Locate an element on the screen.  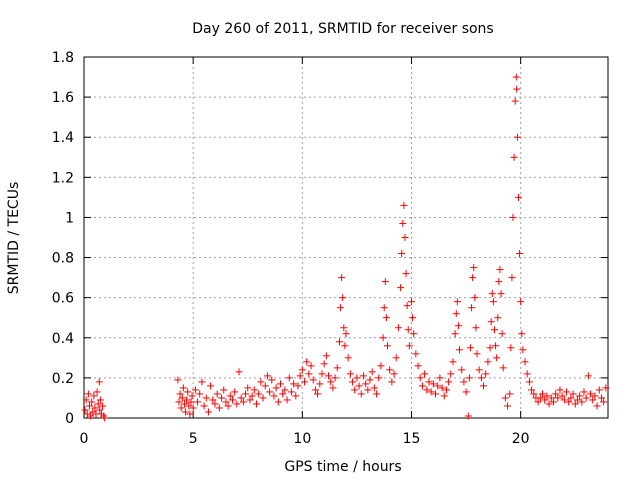
y-axis-label: SRMTID / TECUs is located at coordinates (14, 238).